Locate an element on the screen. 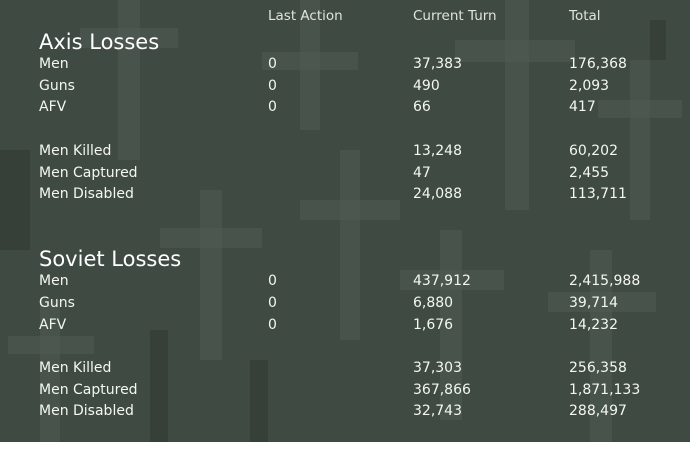 The height and width of the screenshot is (449, 690). current-turn-value: 1,676 is located at coordinates (433, 325).